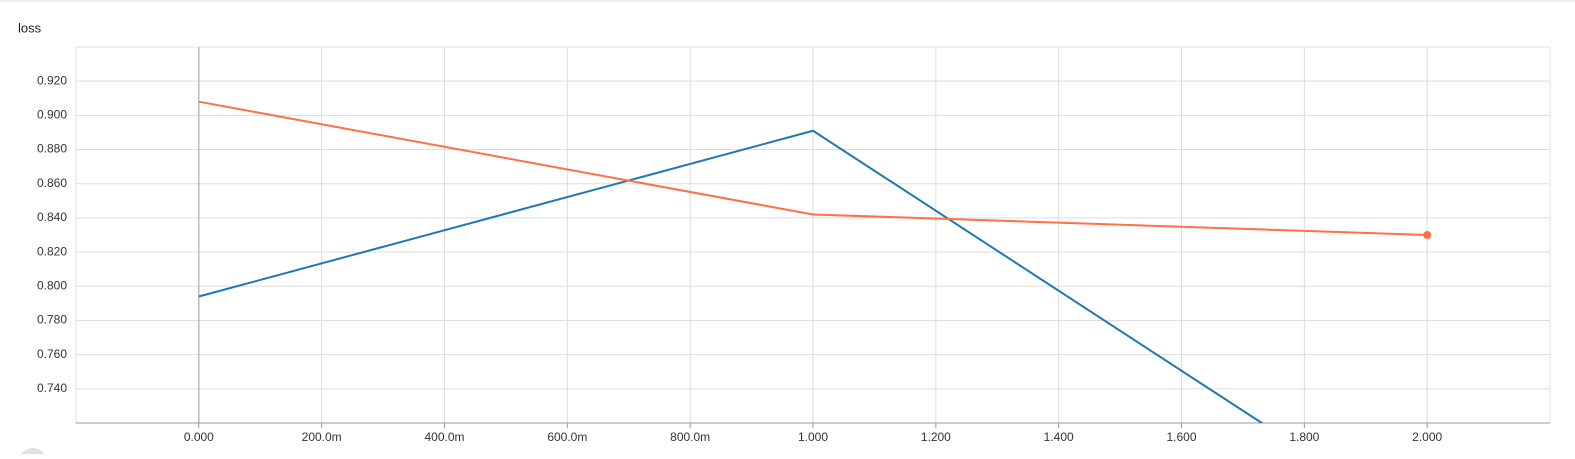 Image resolution: width=1575 pixels, height=459 pixels. Describe the element at coordinates (52, 251) in the screenshot. I see `y-tick-label: 0.820` at that location.